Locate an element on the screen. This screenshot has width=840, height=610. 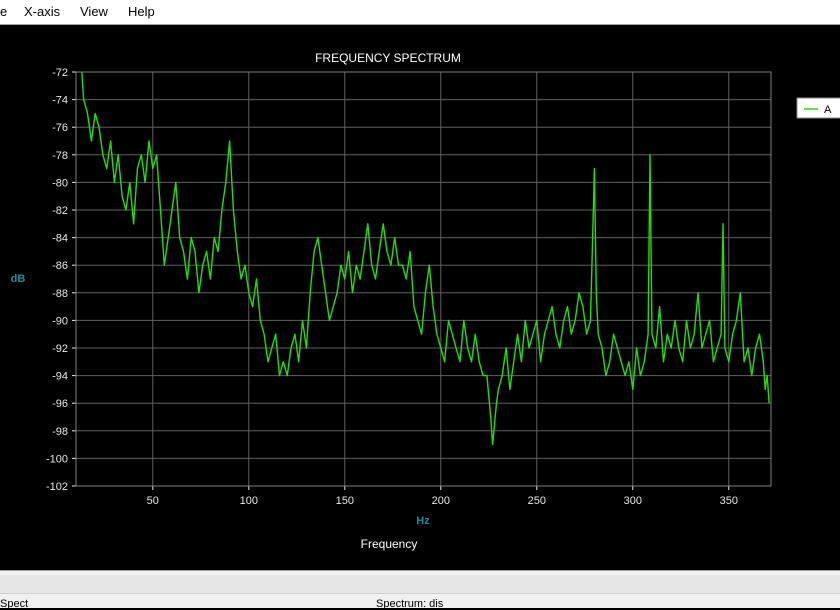
x-tick-label: 150 is located at coordinates (345, 501).